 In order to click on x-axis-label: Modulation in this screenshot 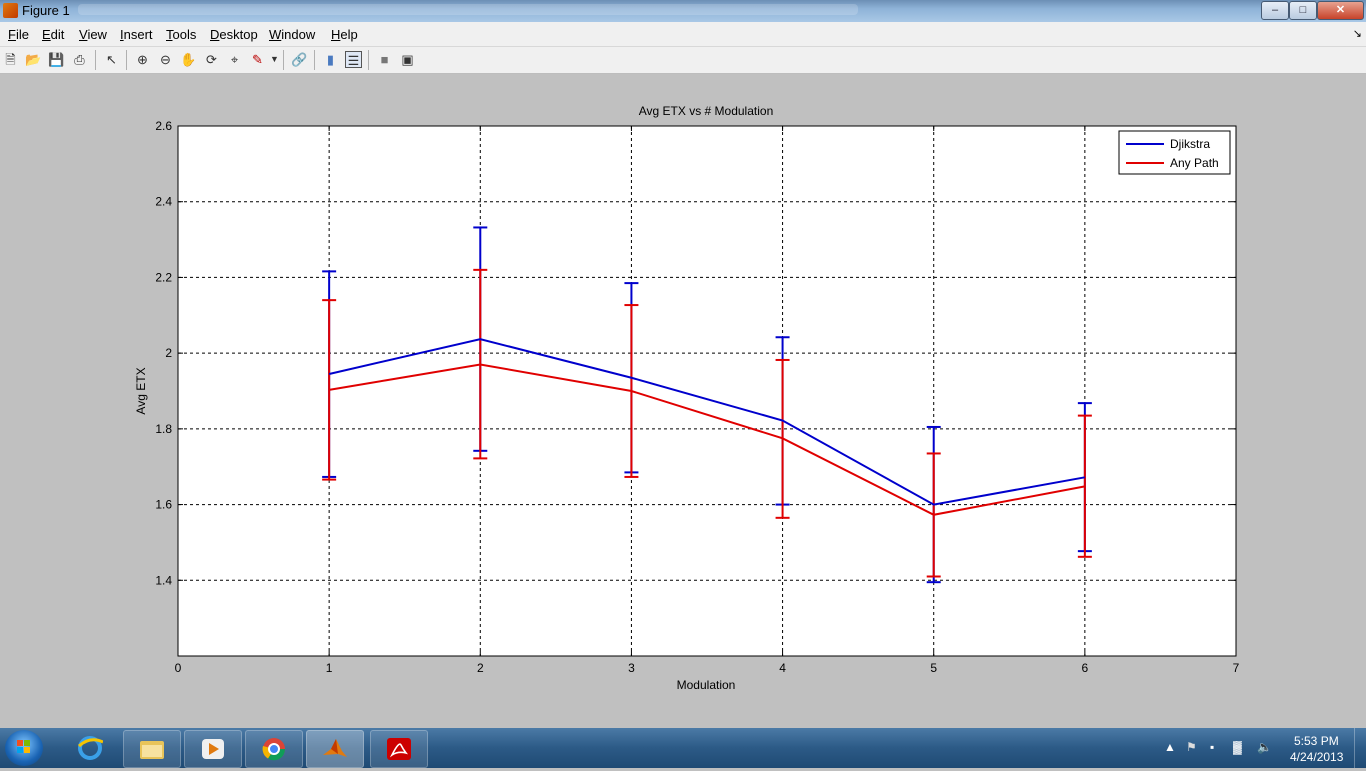, I will do `click(706, 685)`.